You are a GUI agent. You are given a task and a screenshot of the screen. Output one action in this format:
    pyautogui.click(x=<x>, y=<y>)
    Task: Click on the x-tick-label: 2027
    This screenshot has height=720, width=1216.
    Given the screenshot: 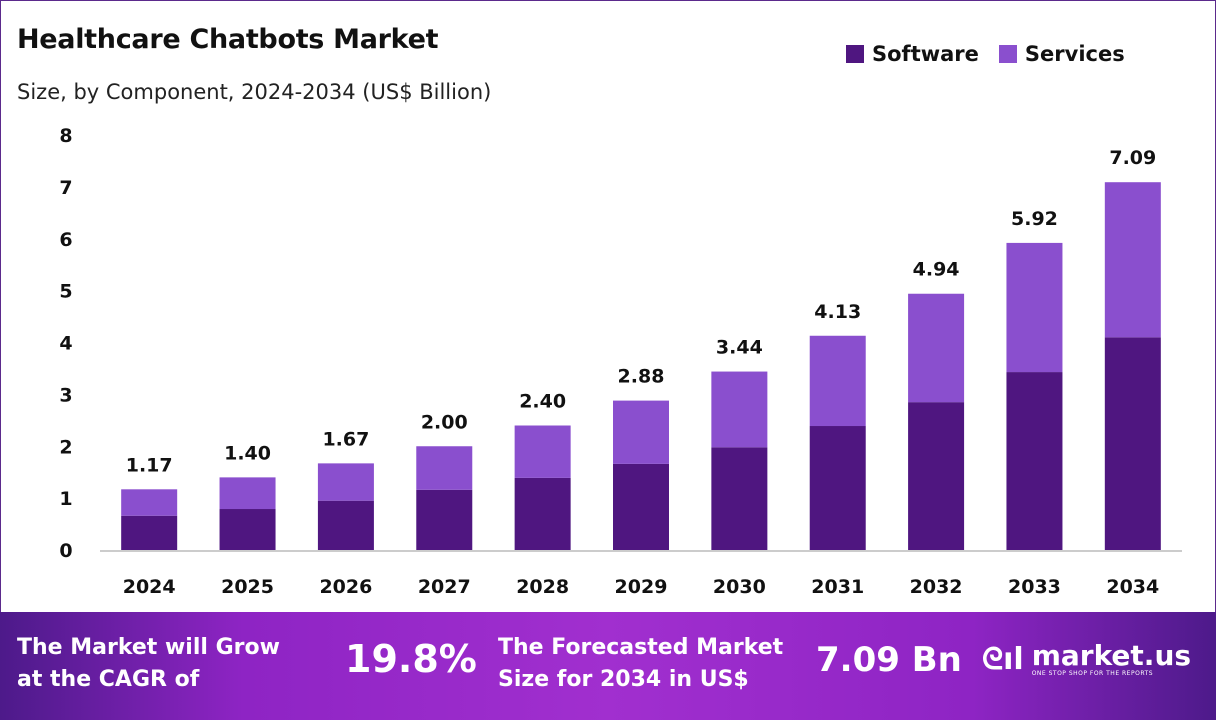 What is the action you would take?
    pyautogui.click(x=444, y=587)
    